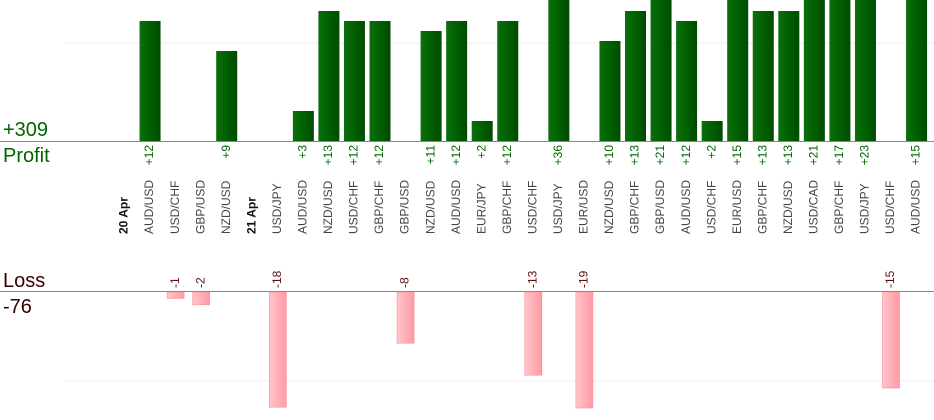  What do you see at coordinates (532, 279) in the screenshot?
I see `loss-value-label: -13` at bounding box center [532, 279].